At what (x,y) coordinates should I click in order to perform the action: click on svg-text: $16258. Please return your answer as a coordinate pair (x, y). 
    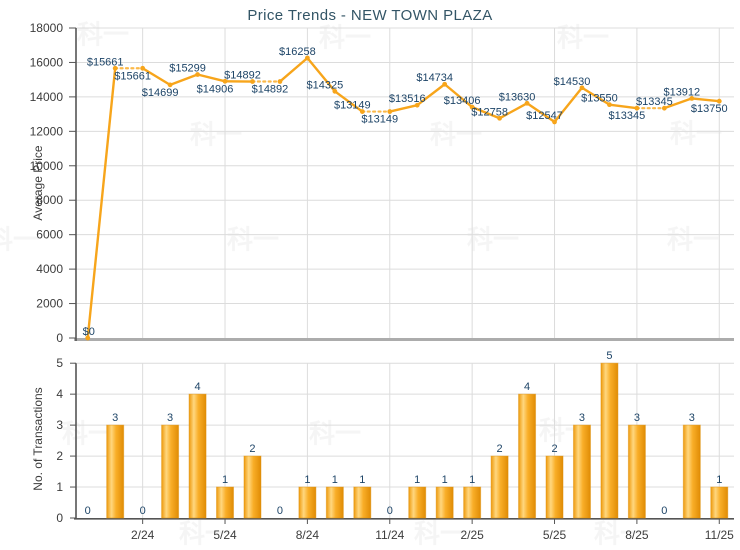
    Looking at the image, I should click on (297, 52).